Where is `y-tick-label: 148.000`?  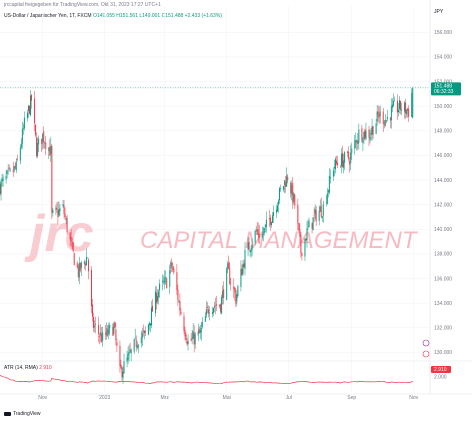 y-tick-label: 148.000 is located at coordinates (443, 132).